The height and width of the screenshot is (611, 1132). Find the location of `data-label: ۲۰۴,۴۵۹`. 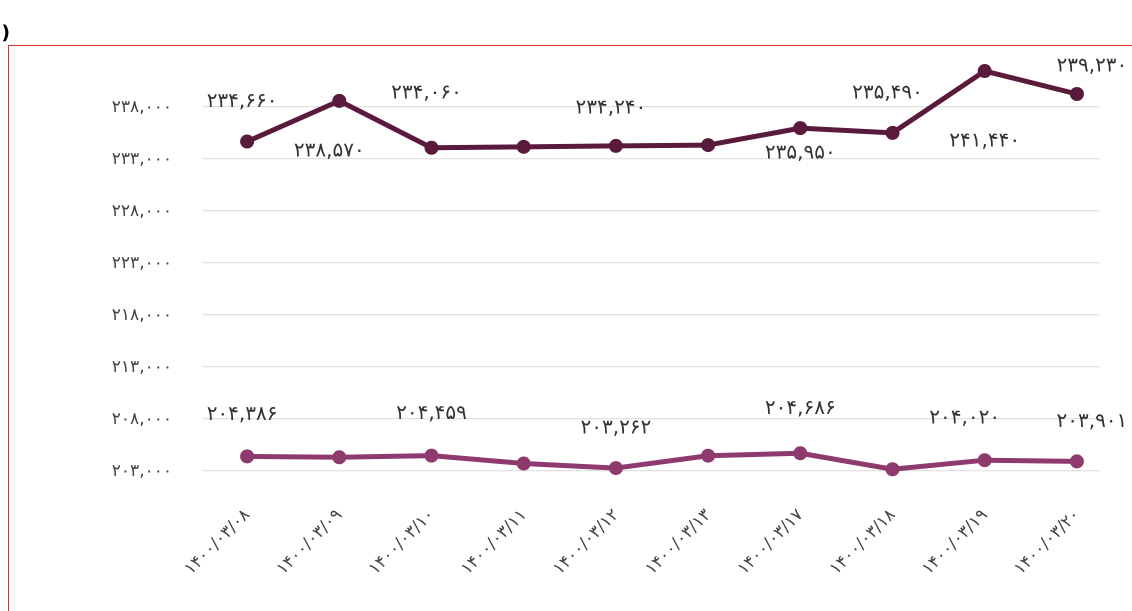

data-label: ۲۰۴,۴۵۹ is located at coordinates (431, 412).